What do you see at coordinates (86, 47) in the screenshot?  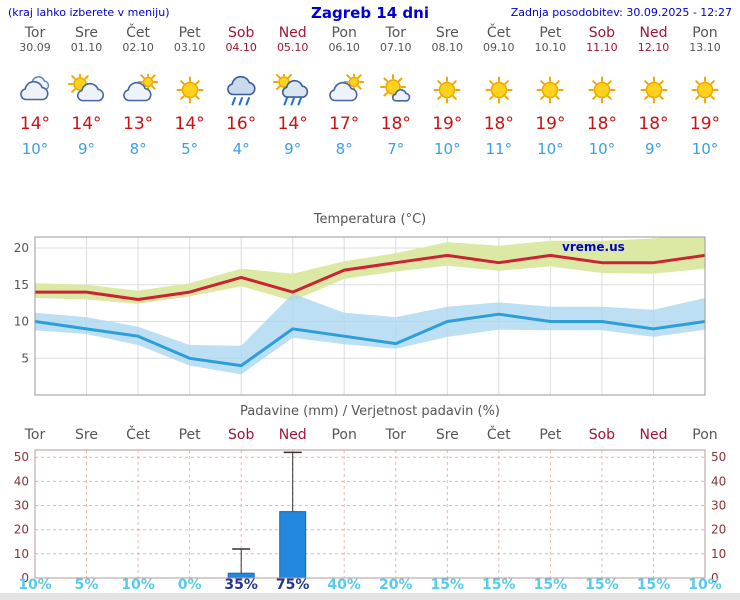 I see `day-date: 01.10` at bounding box center [86, 47].